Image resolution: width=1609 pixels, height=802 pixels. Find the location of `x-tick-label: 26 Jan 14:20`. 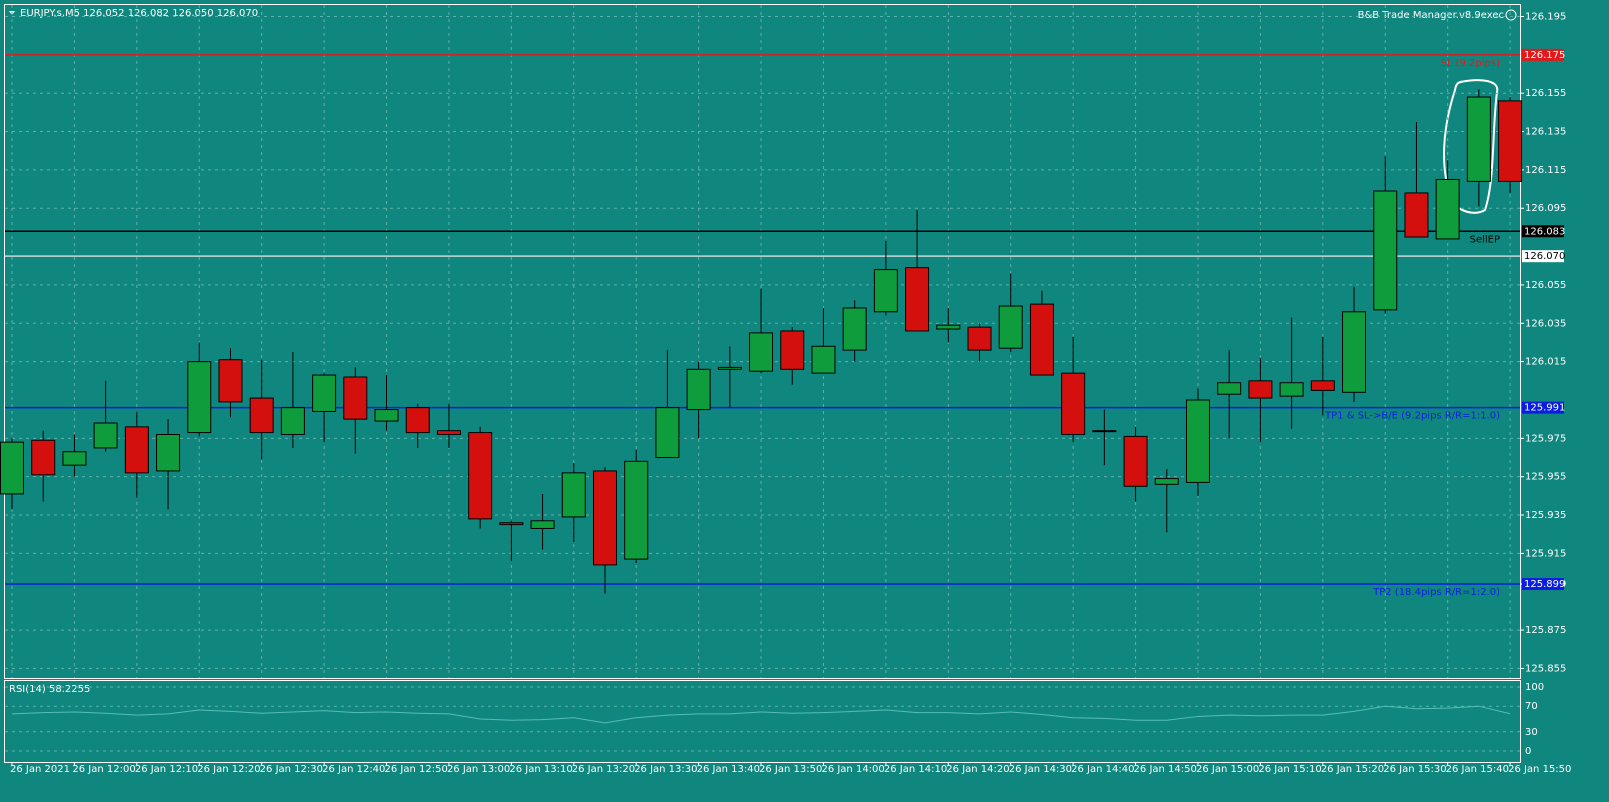

x-tick-label: 26 Jan 14:20 is located at coordinates (977, 769).